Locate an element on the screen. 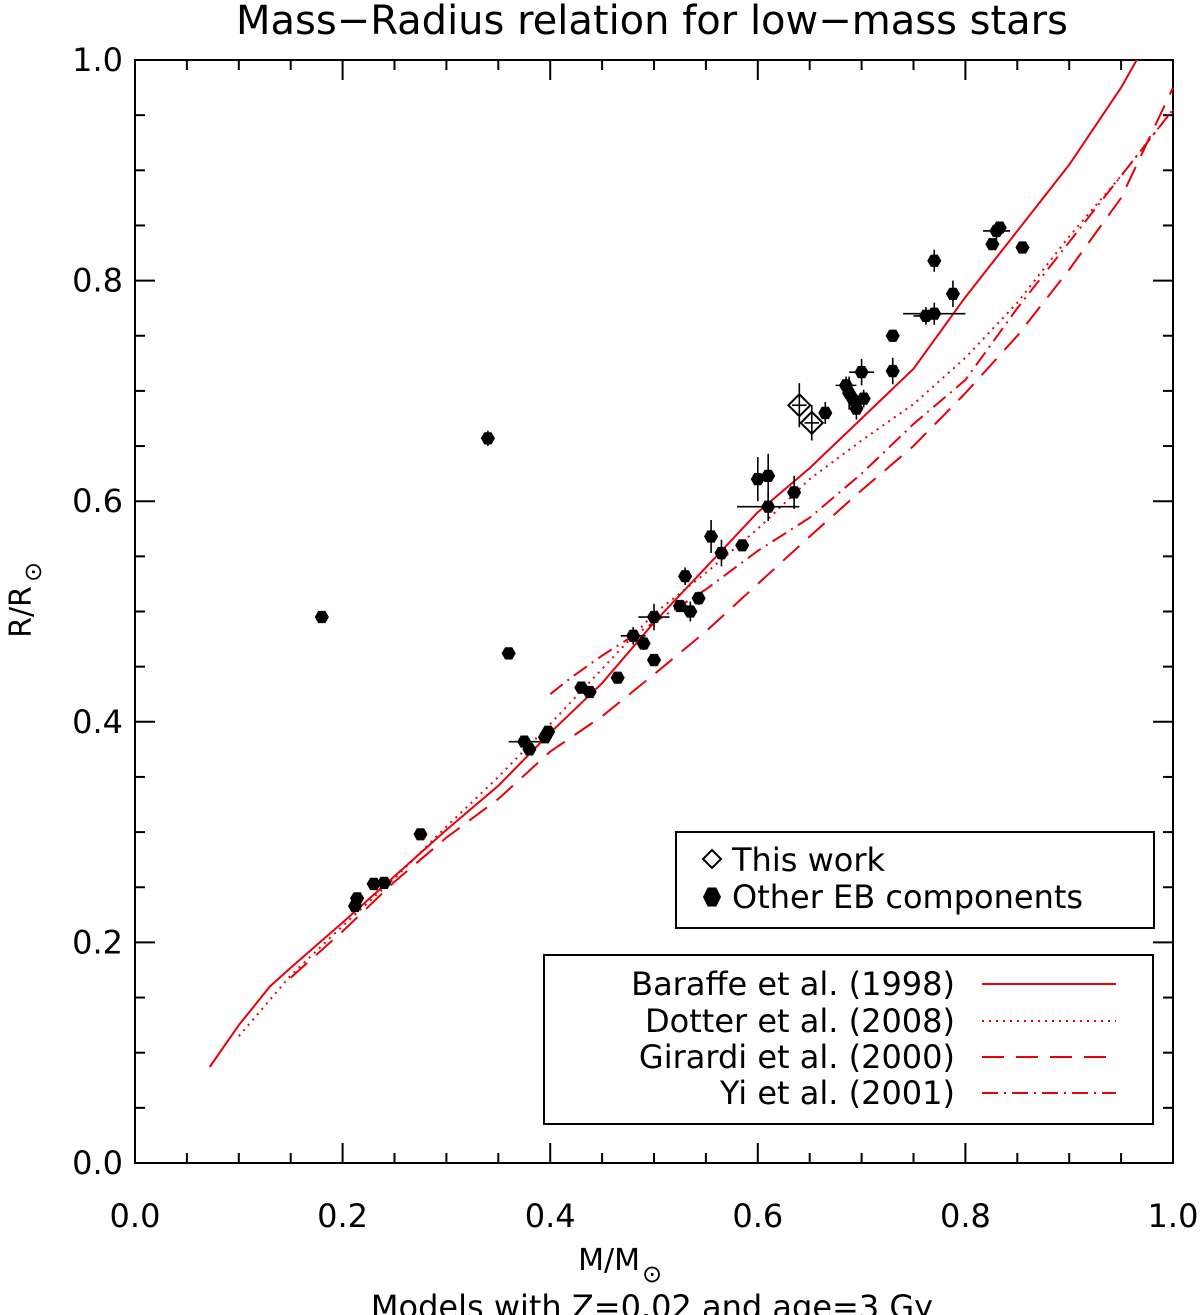  x-tick-label: 0.6 is located at coordinates (757, 1216).